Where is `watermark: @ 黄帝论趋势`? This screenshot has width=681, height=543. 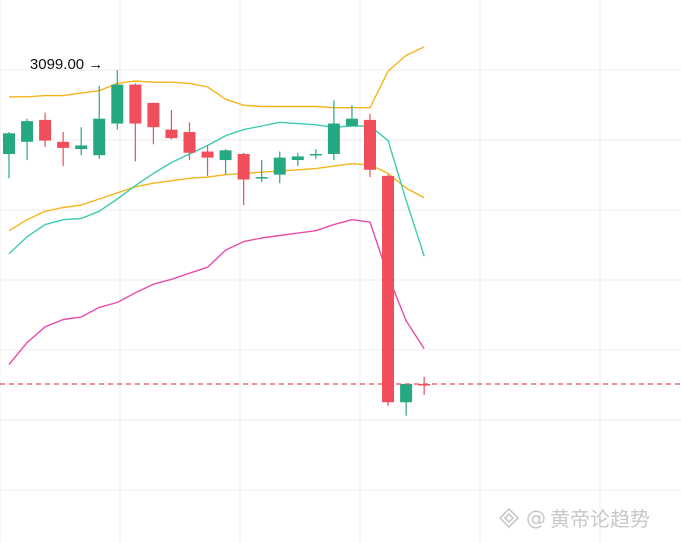
watermark: @ 黄帝论趋势 is located at coordinates (574, 517).